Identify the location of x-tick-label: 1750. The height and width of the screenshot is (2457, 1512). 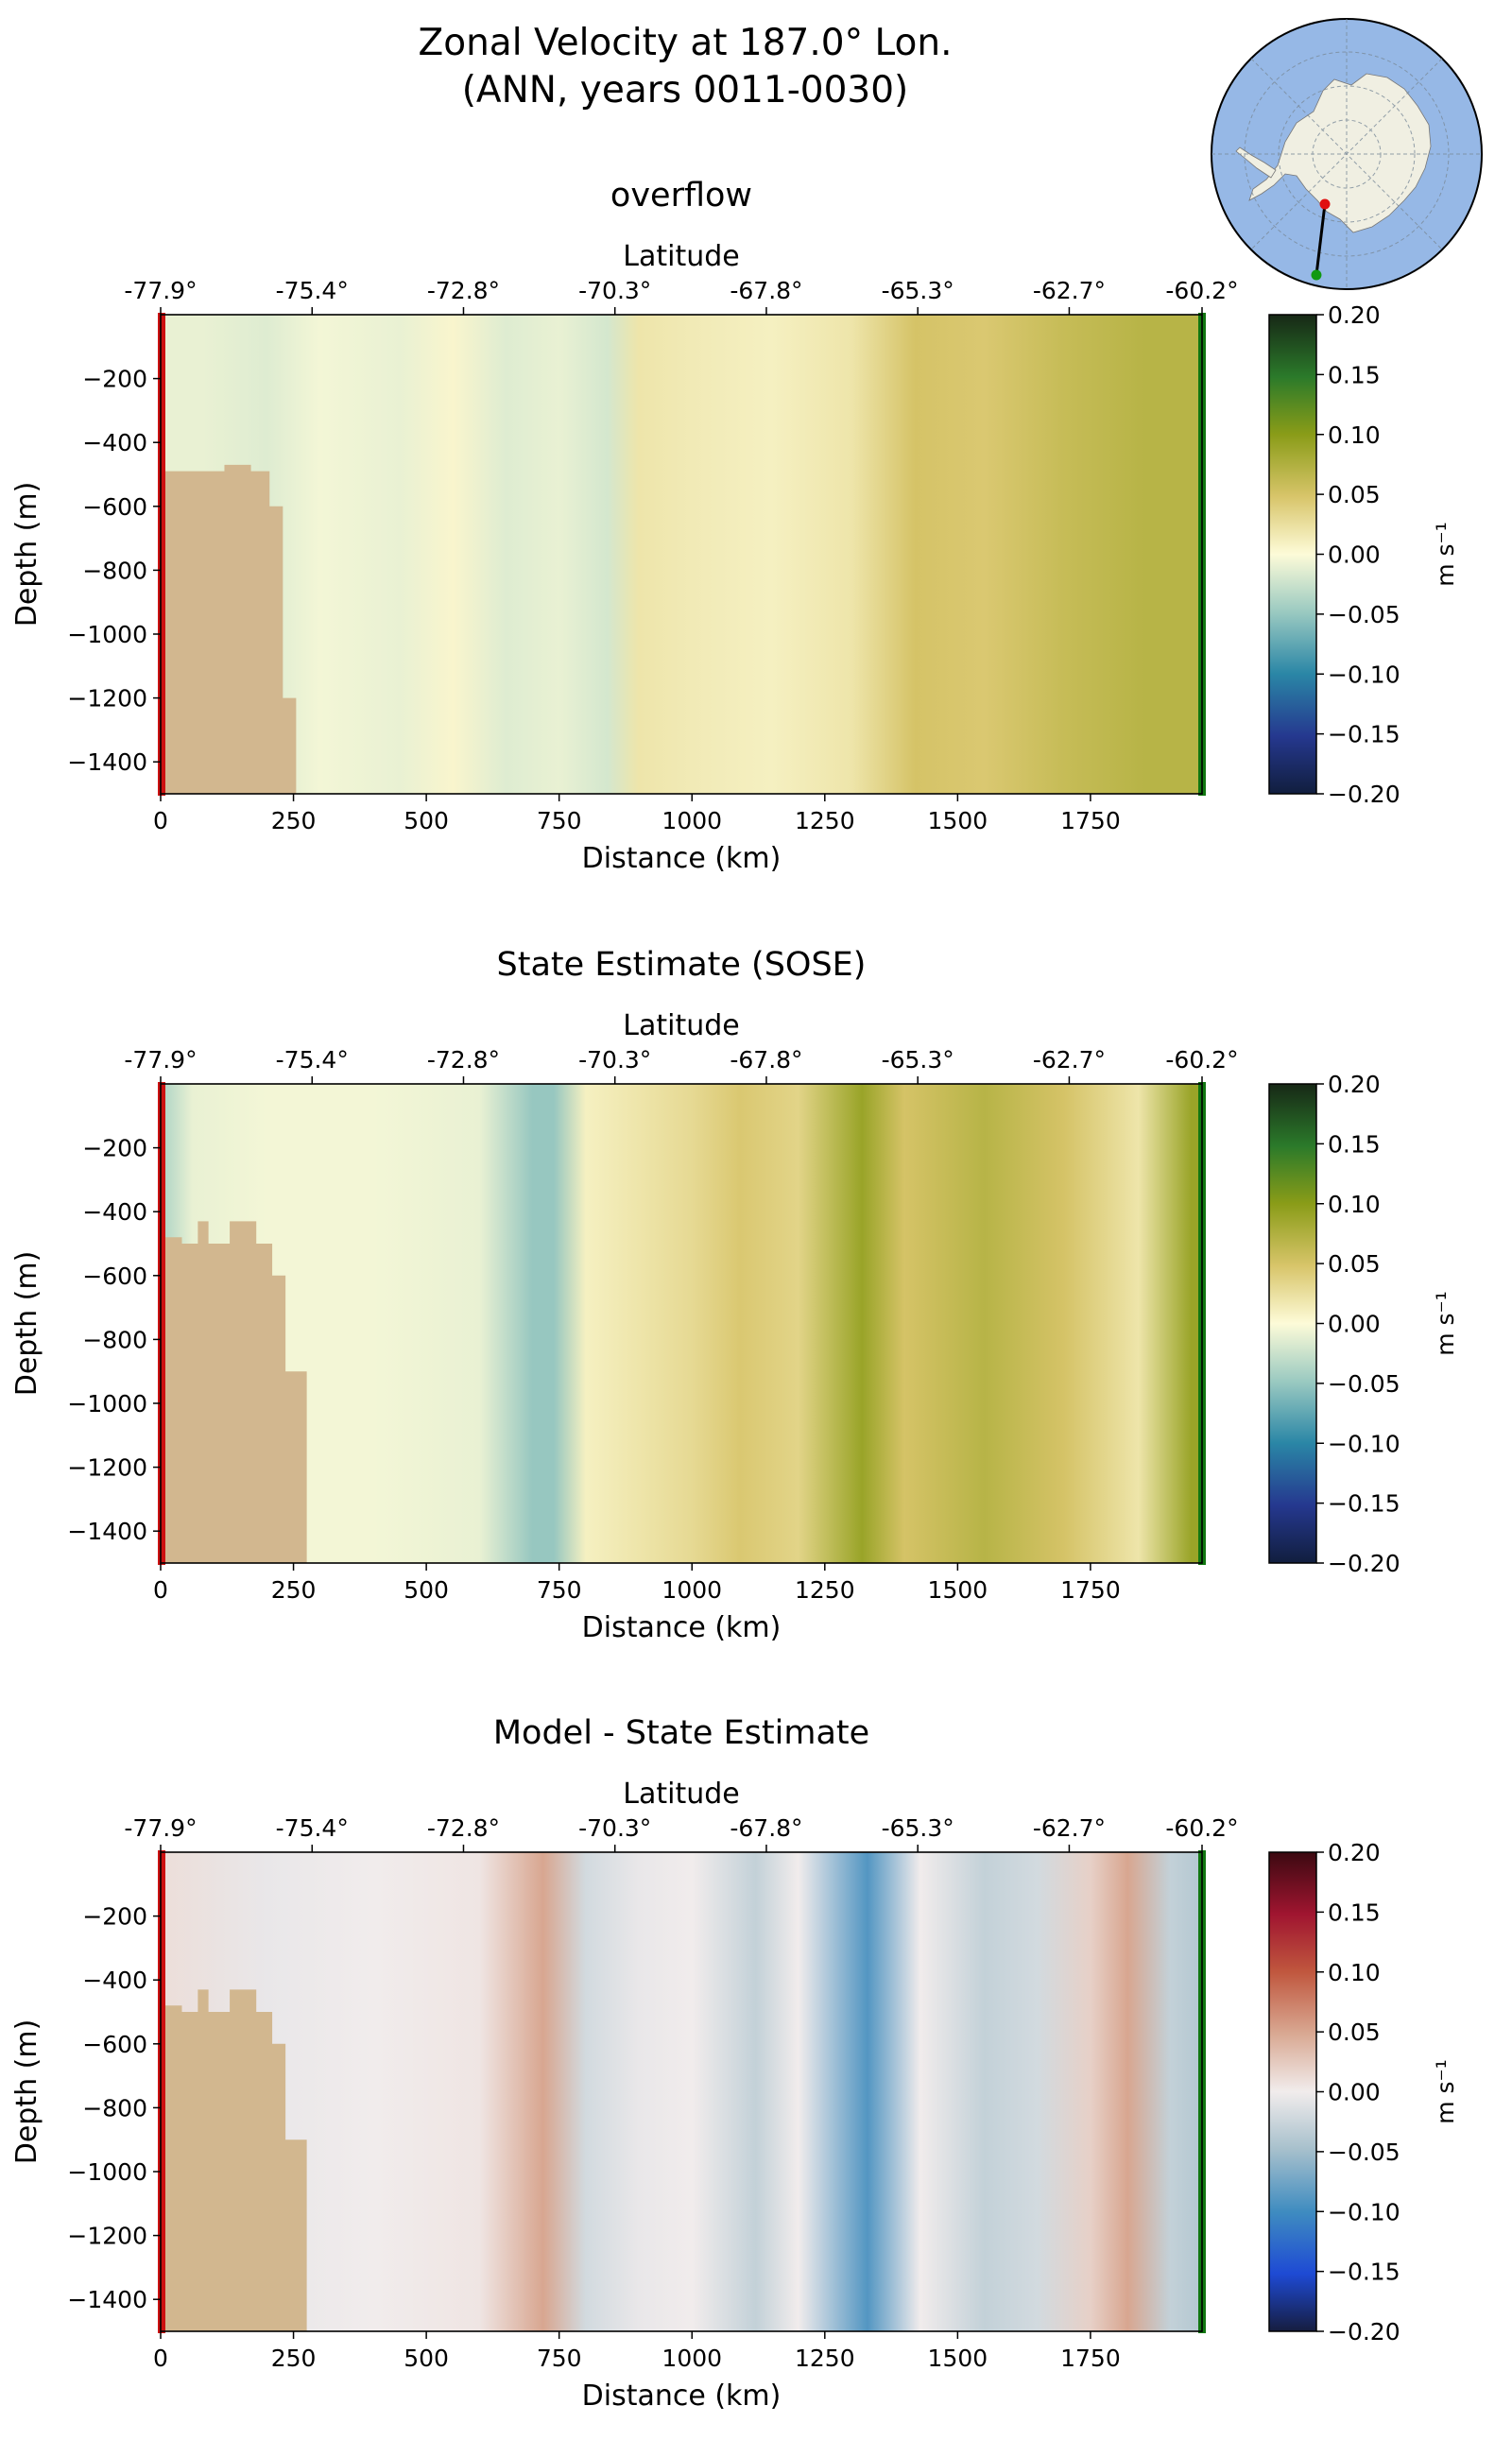
(1090, 820).